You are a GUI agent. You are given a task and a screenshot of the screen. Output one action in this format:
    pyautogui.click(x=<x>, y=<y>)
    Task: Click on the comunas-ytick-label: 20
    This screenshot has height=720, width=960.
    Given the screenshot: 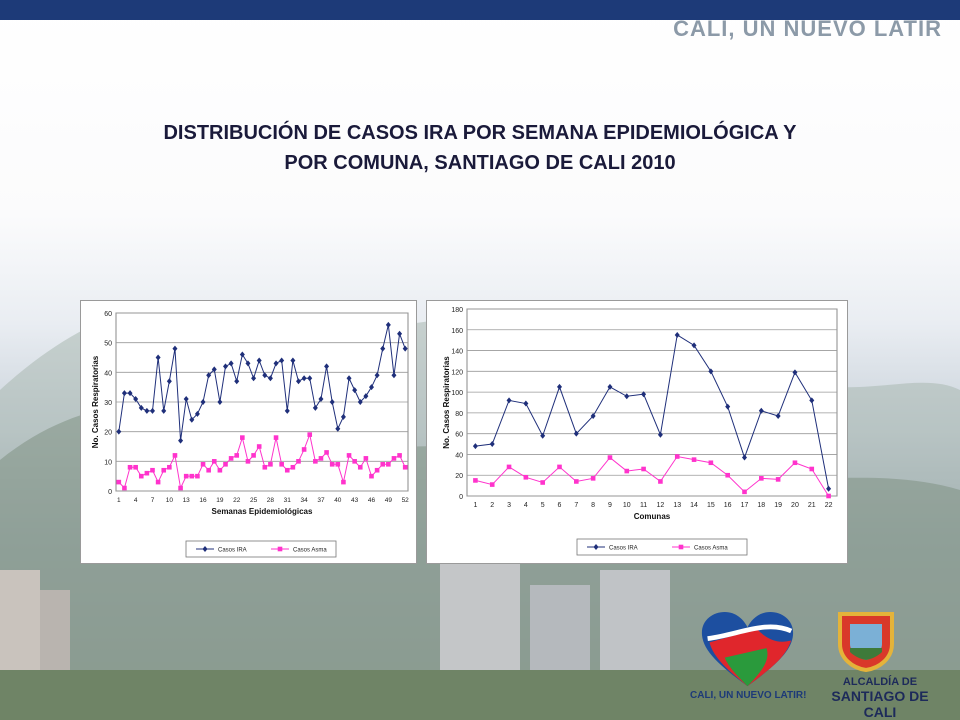 What is the action you would take?
    pyautogui.click(x=459, y=476)
    